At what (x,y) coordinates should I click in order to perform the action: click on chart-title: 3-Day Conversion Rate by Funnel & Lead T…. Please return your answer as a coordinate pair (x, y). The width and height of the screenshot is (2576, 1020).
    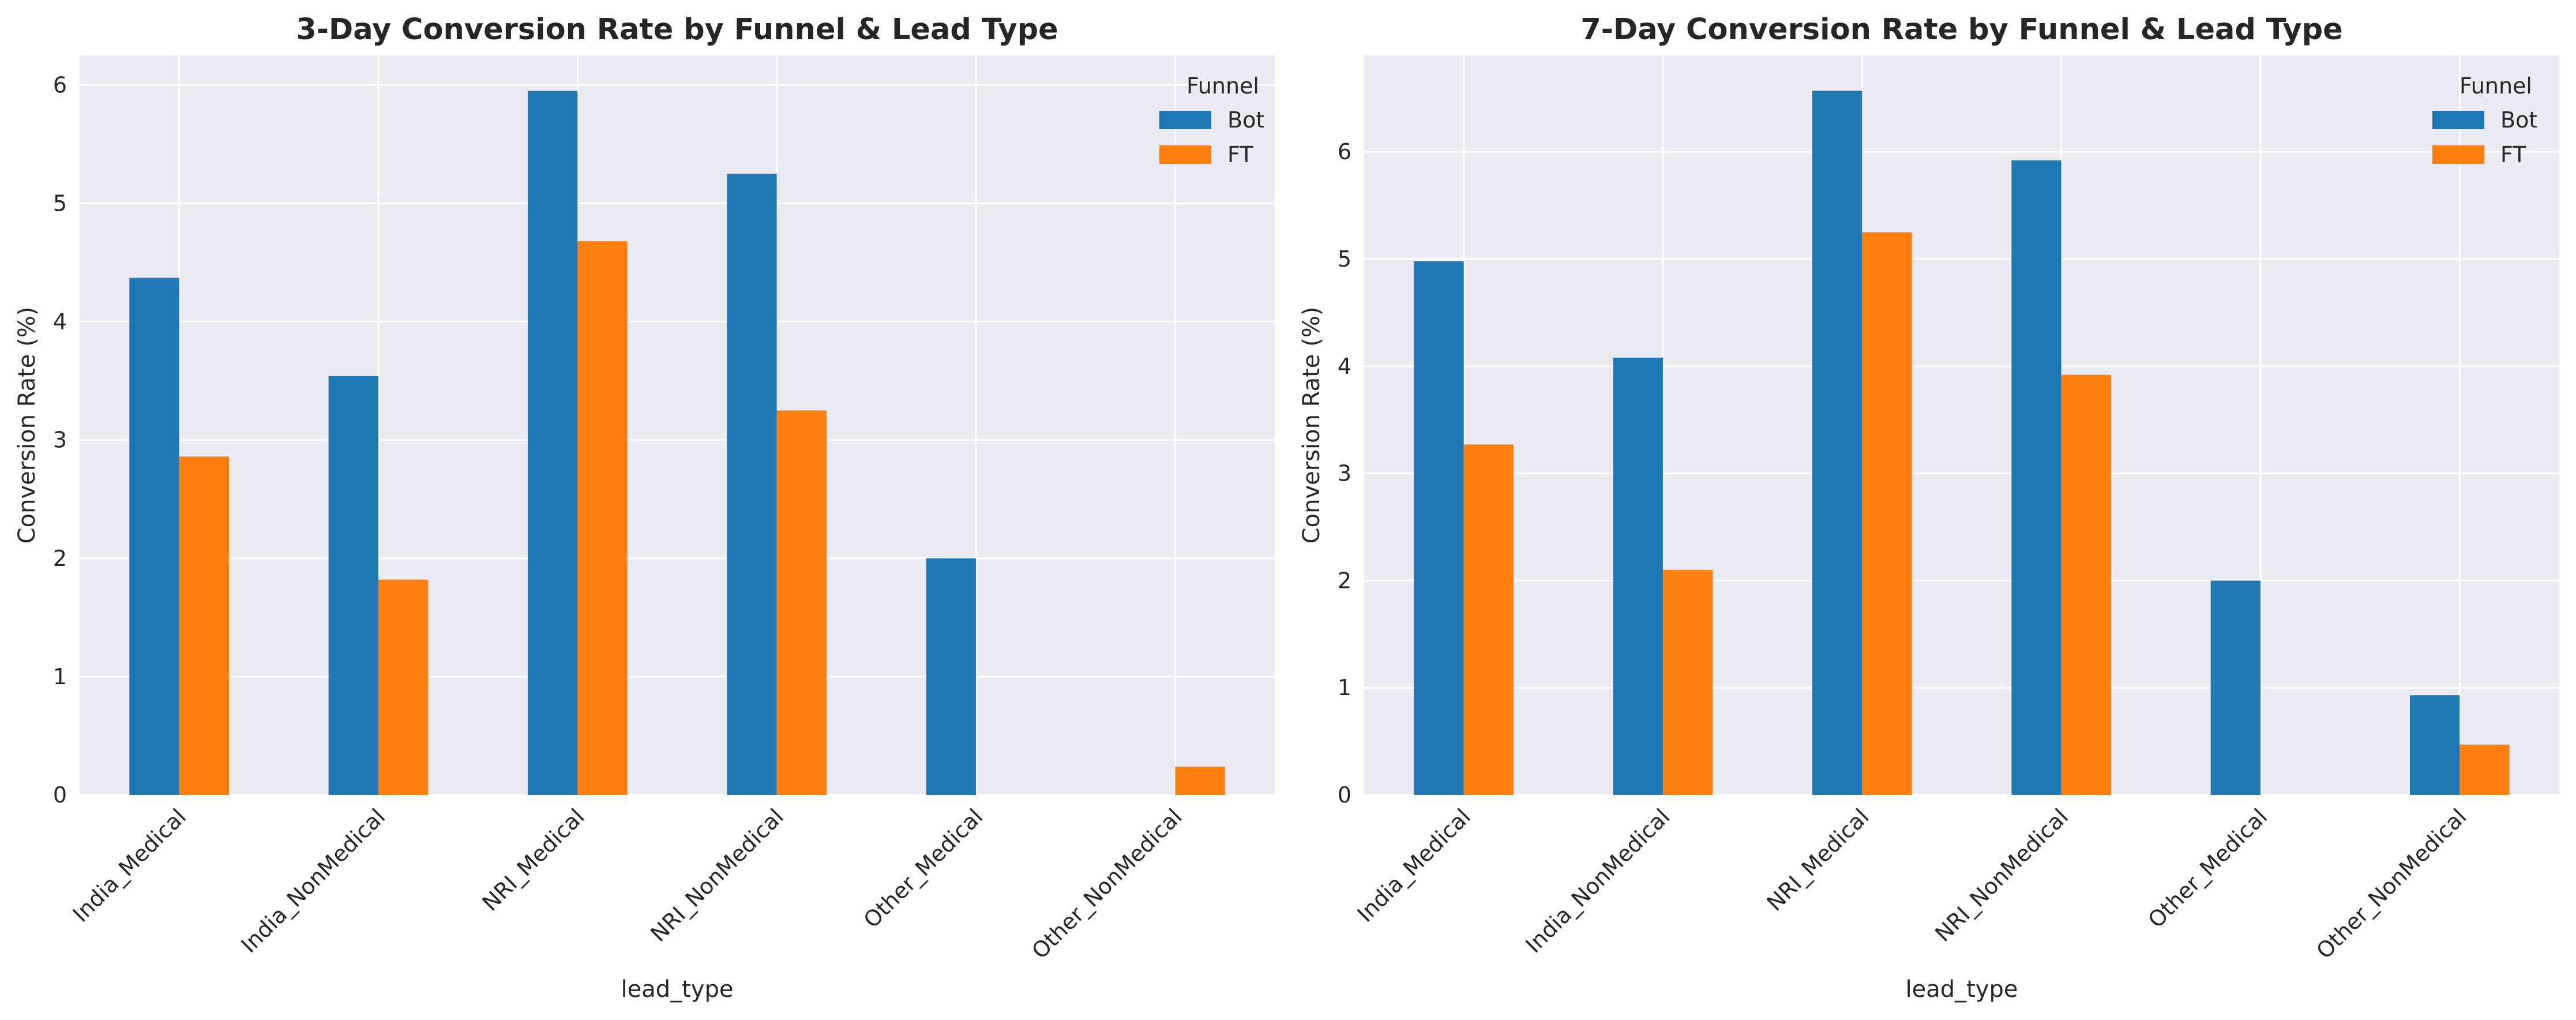
    Looking at the image, I should click on (677, 30).